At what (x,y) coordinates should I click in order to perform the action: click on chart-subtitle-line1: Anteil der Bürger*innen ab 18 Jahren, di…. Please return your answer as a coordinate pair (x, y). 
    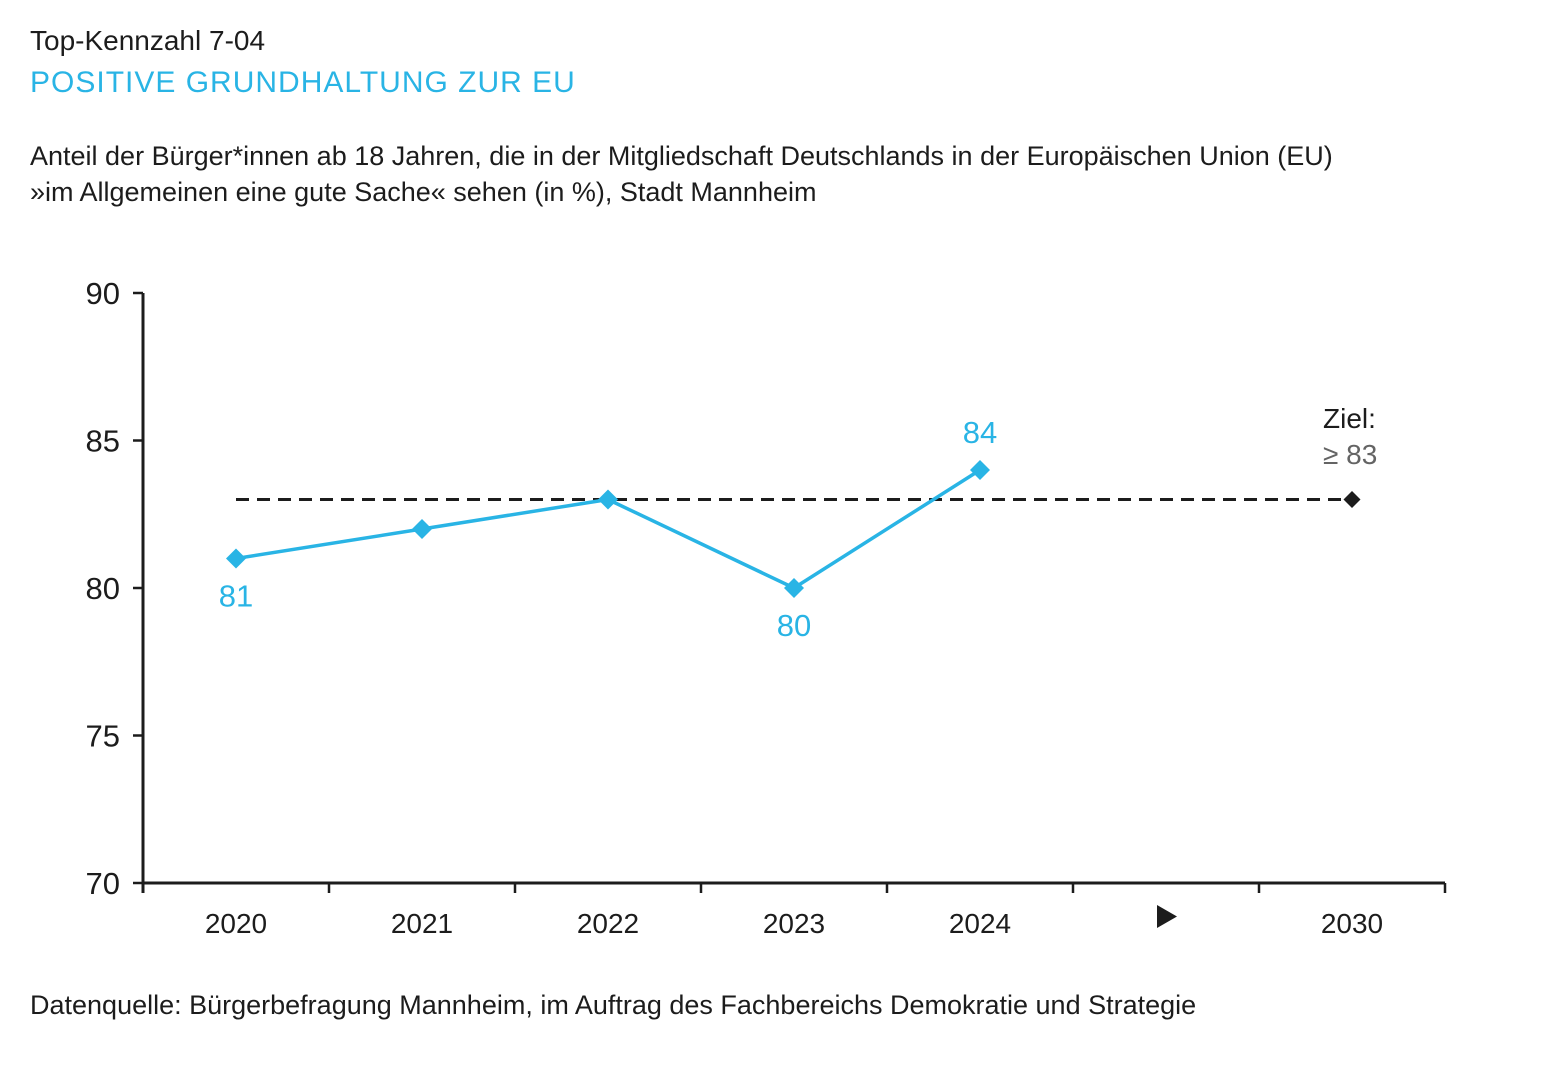
    Looking at the image, I should click on (681, 156).